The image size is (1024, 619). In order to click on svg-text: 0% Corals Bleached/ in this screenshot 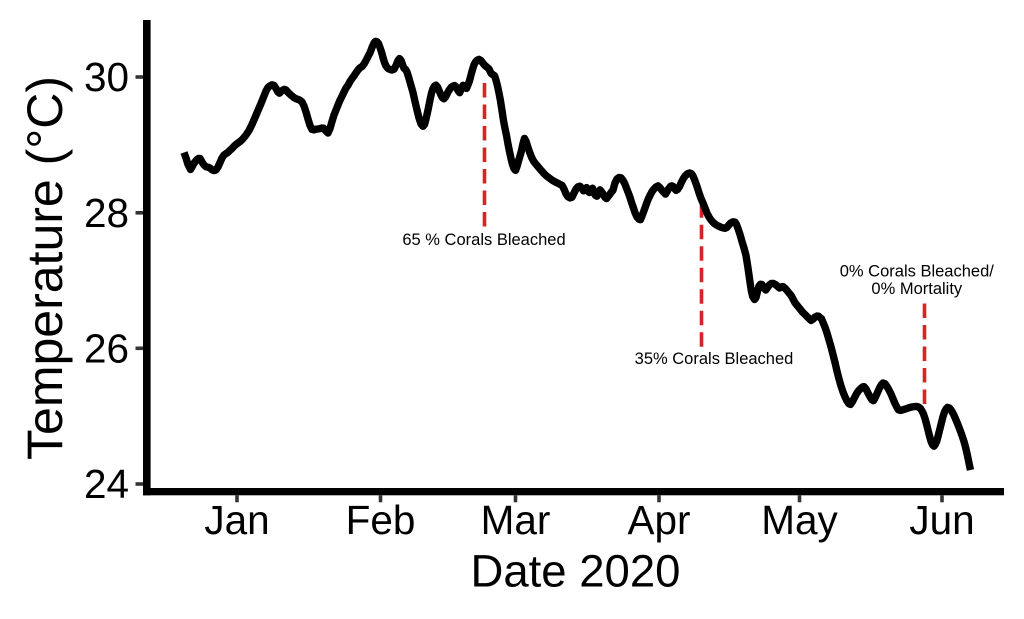, I will do `click(917, 272)`.